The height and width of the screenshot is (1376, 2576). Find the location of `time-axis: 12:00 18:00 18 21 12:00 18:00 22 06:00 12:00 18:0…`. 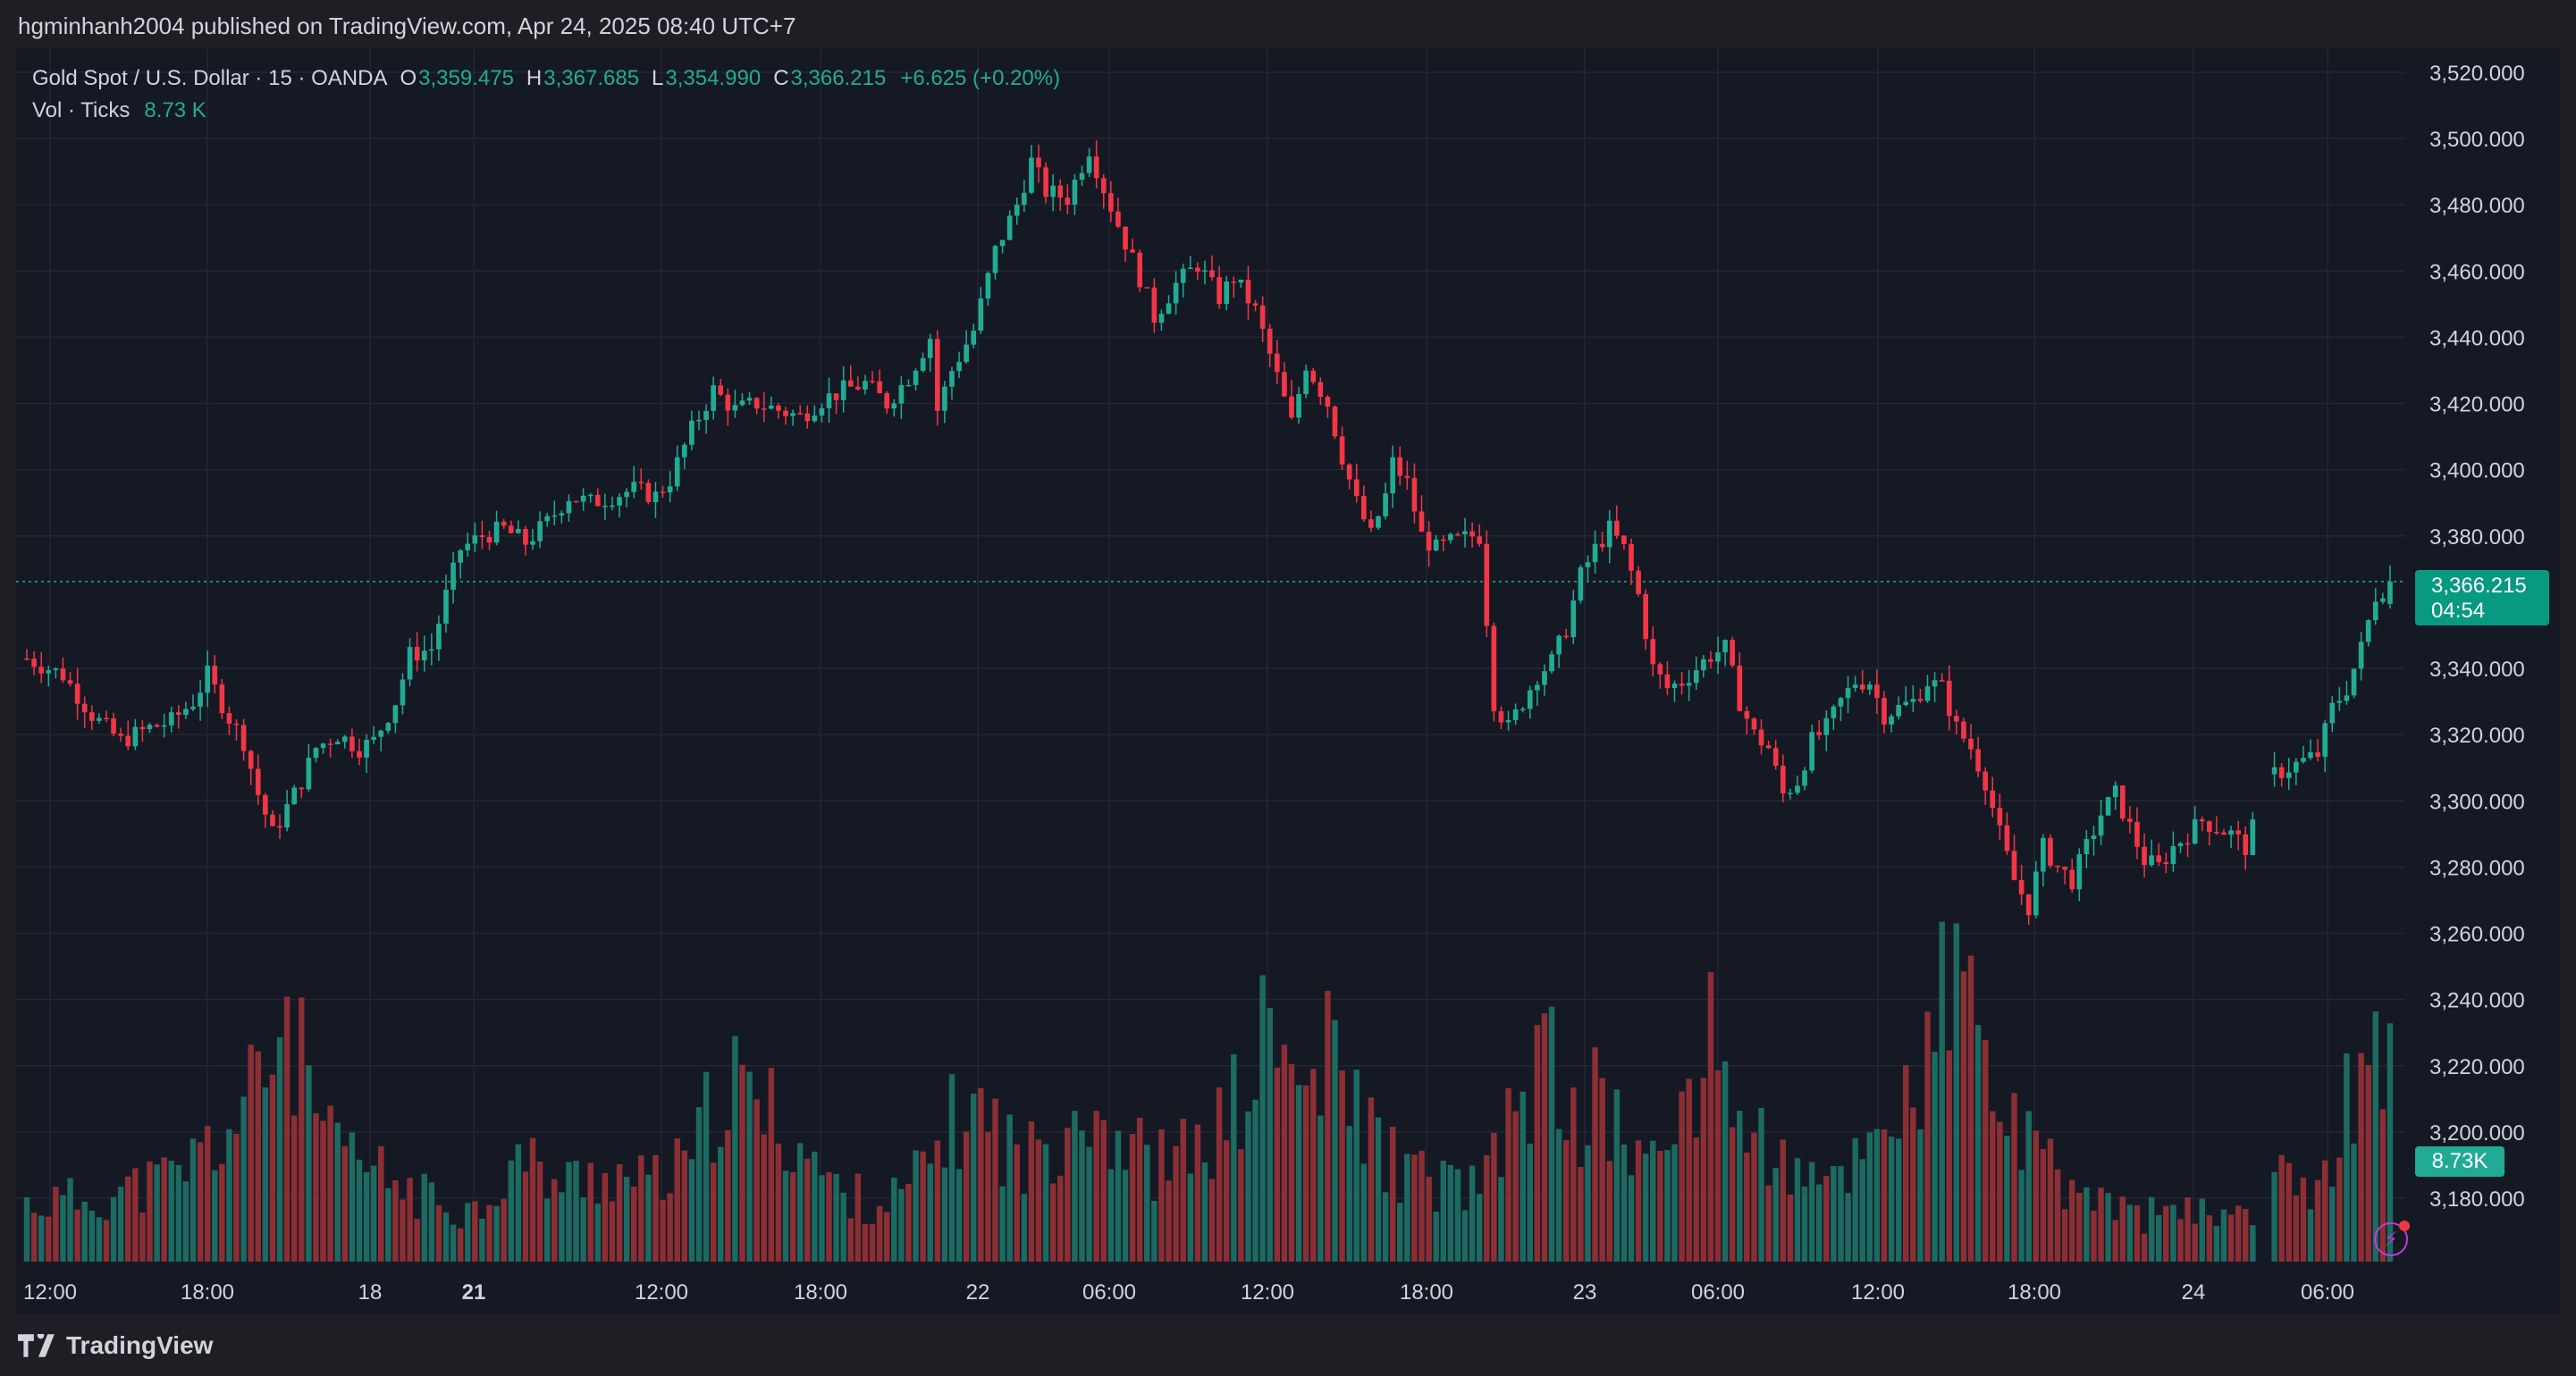

time-axis: 12:00 18:00 18 21 12:00 18:00 22 06:00 12:00 18:0… is located at coordinates (1189, 1292).